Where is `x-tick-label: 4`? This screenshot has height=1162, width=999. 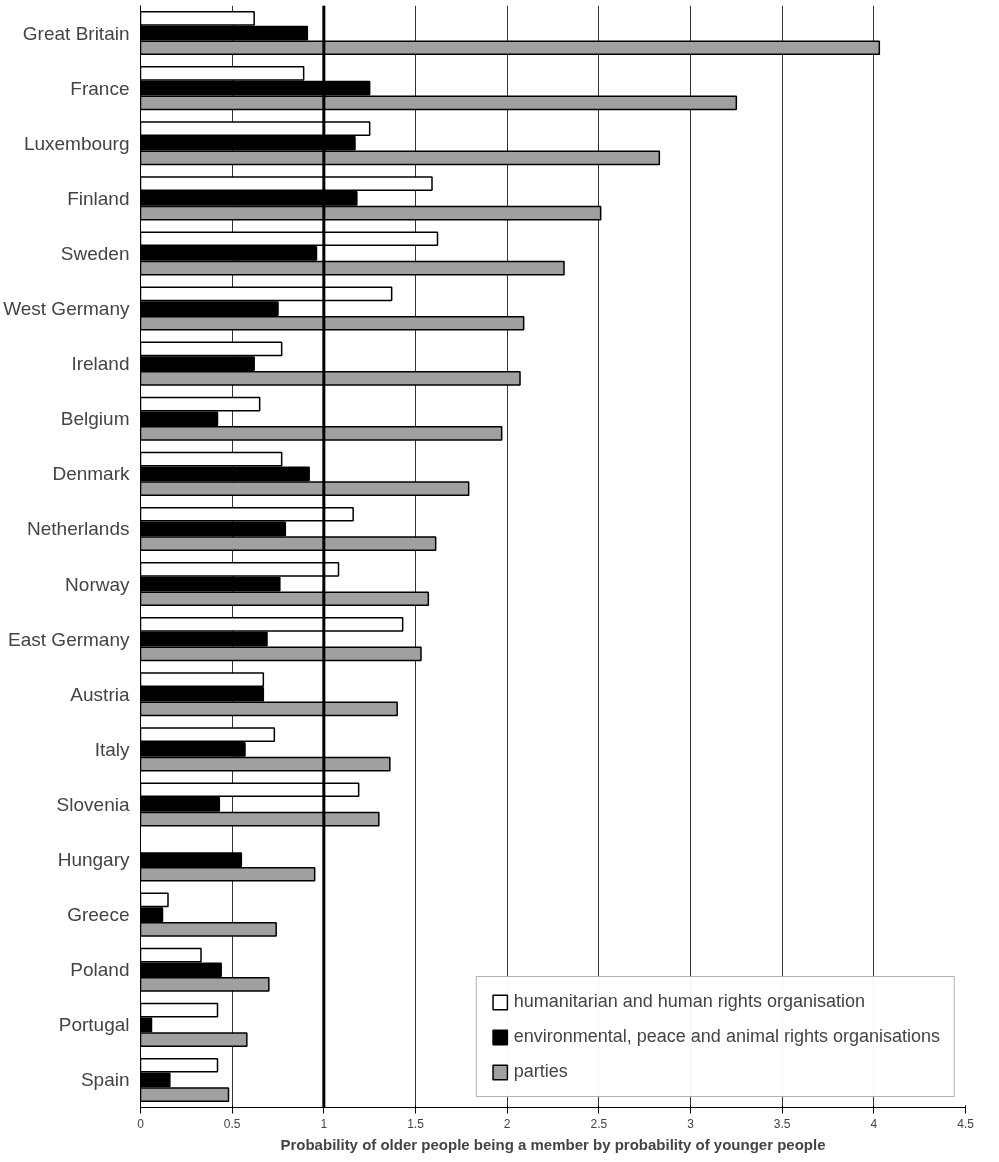 x-tick-label: 4 is located at coordinates (874, 1123).